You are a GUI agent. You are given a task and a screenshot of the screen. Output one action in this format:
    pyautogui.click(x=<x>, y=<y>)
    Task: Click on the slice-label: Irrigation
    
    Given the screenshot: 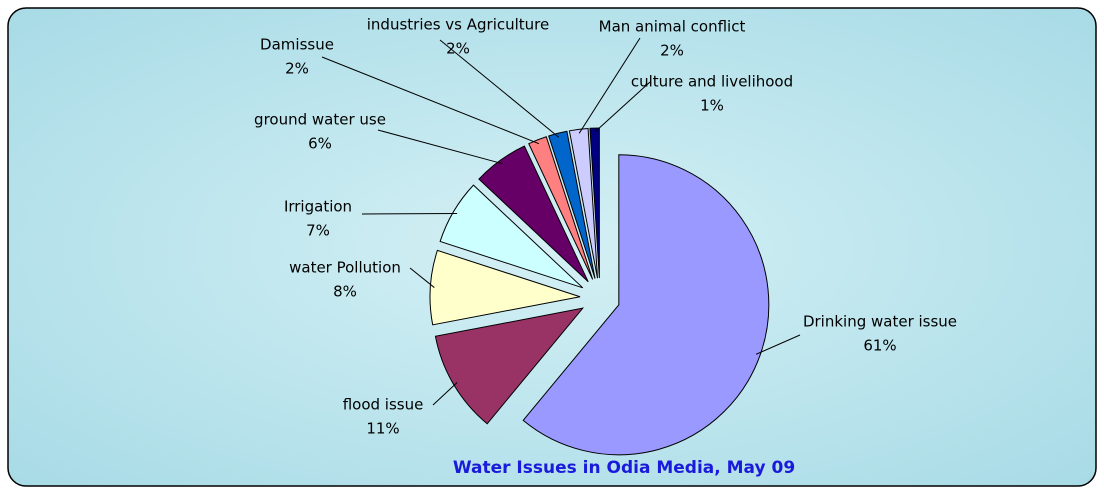 What is the action you would take?
    pyautogui.click(x=318, y=207)
    